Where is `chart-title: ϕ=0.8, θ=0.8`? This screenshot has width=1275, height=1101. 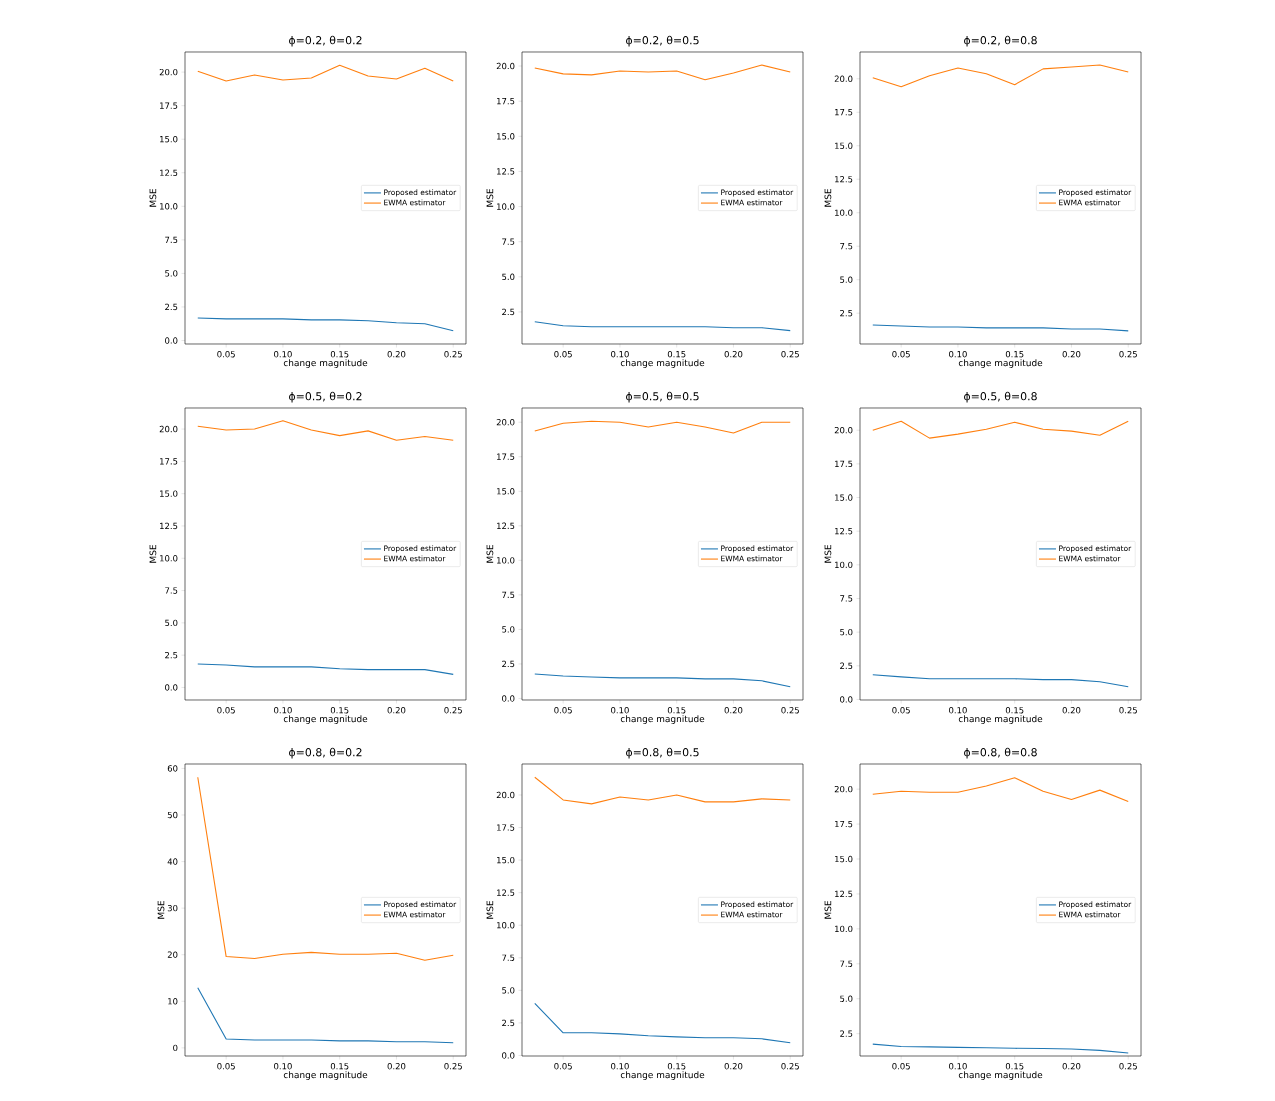
chart-title: ϕ=0.8, θ=0.8 is located at coordinates (1000, 753).